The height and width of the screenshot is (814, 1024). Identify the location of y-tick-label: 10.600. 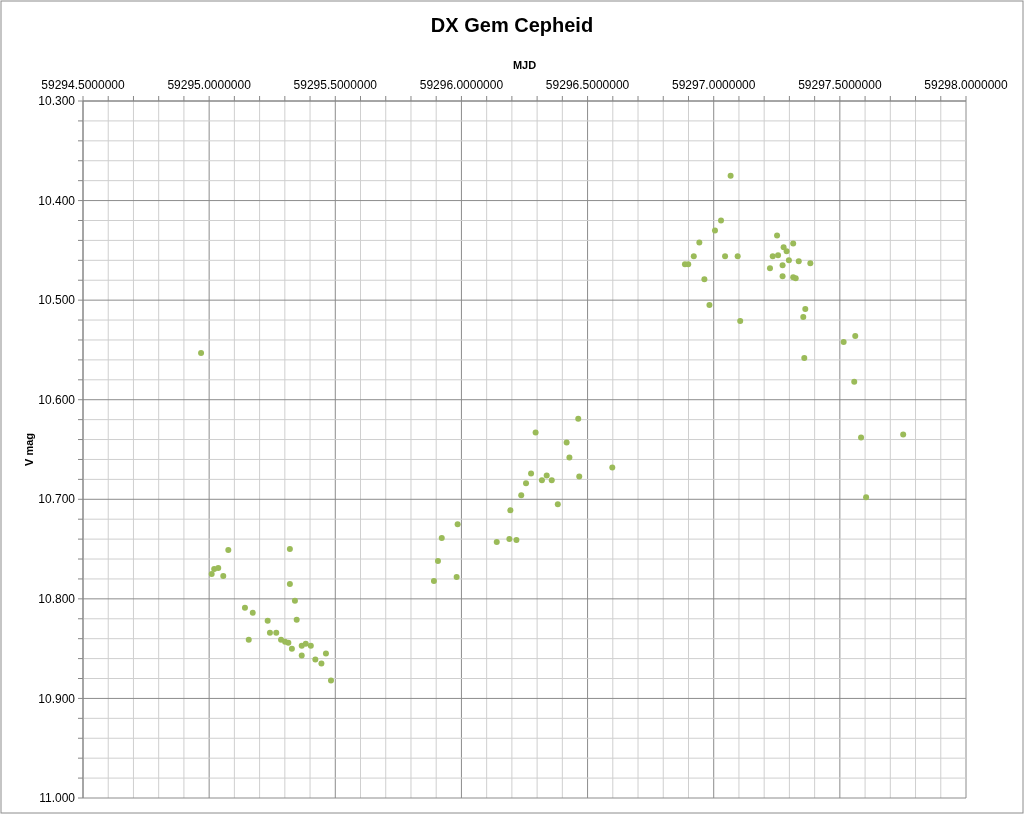
(57, 399).